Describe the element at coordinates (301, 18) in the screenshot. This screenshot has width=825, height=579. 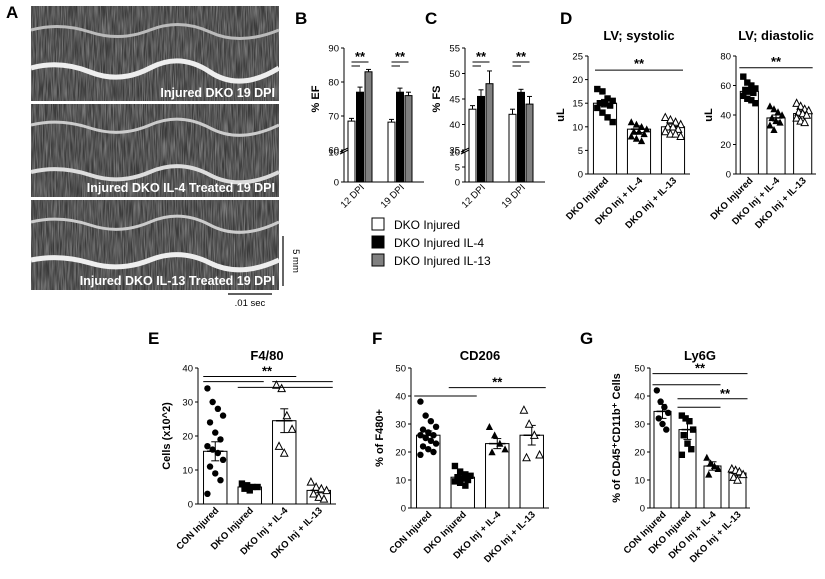
I see `panel-label-b: B` at that location.